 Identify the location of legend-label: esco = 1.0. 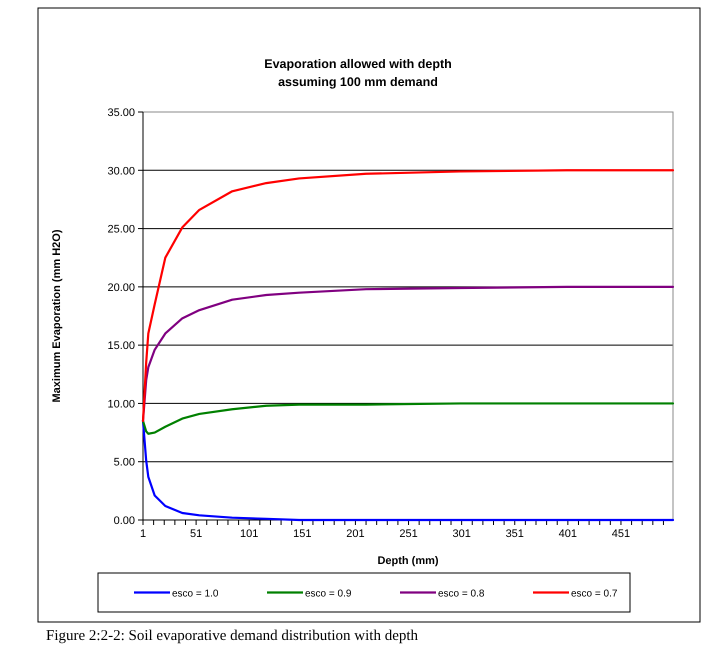
(195, 594).